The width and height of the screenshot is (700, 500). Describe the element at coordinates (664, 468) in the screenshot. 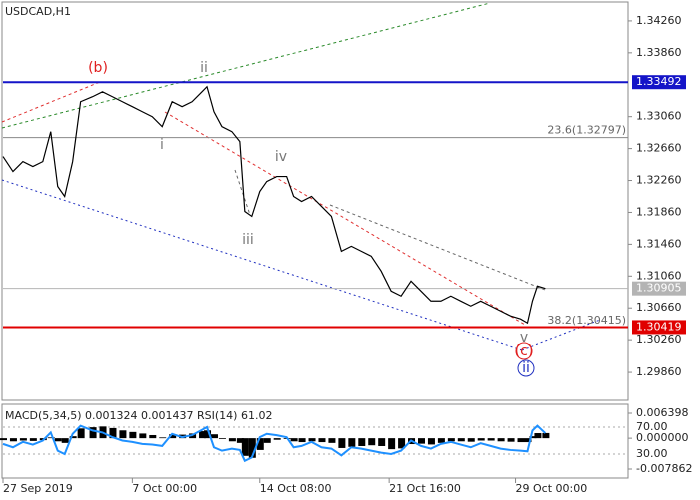

I see `y-tick-label: -0.007862` at that location.